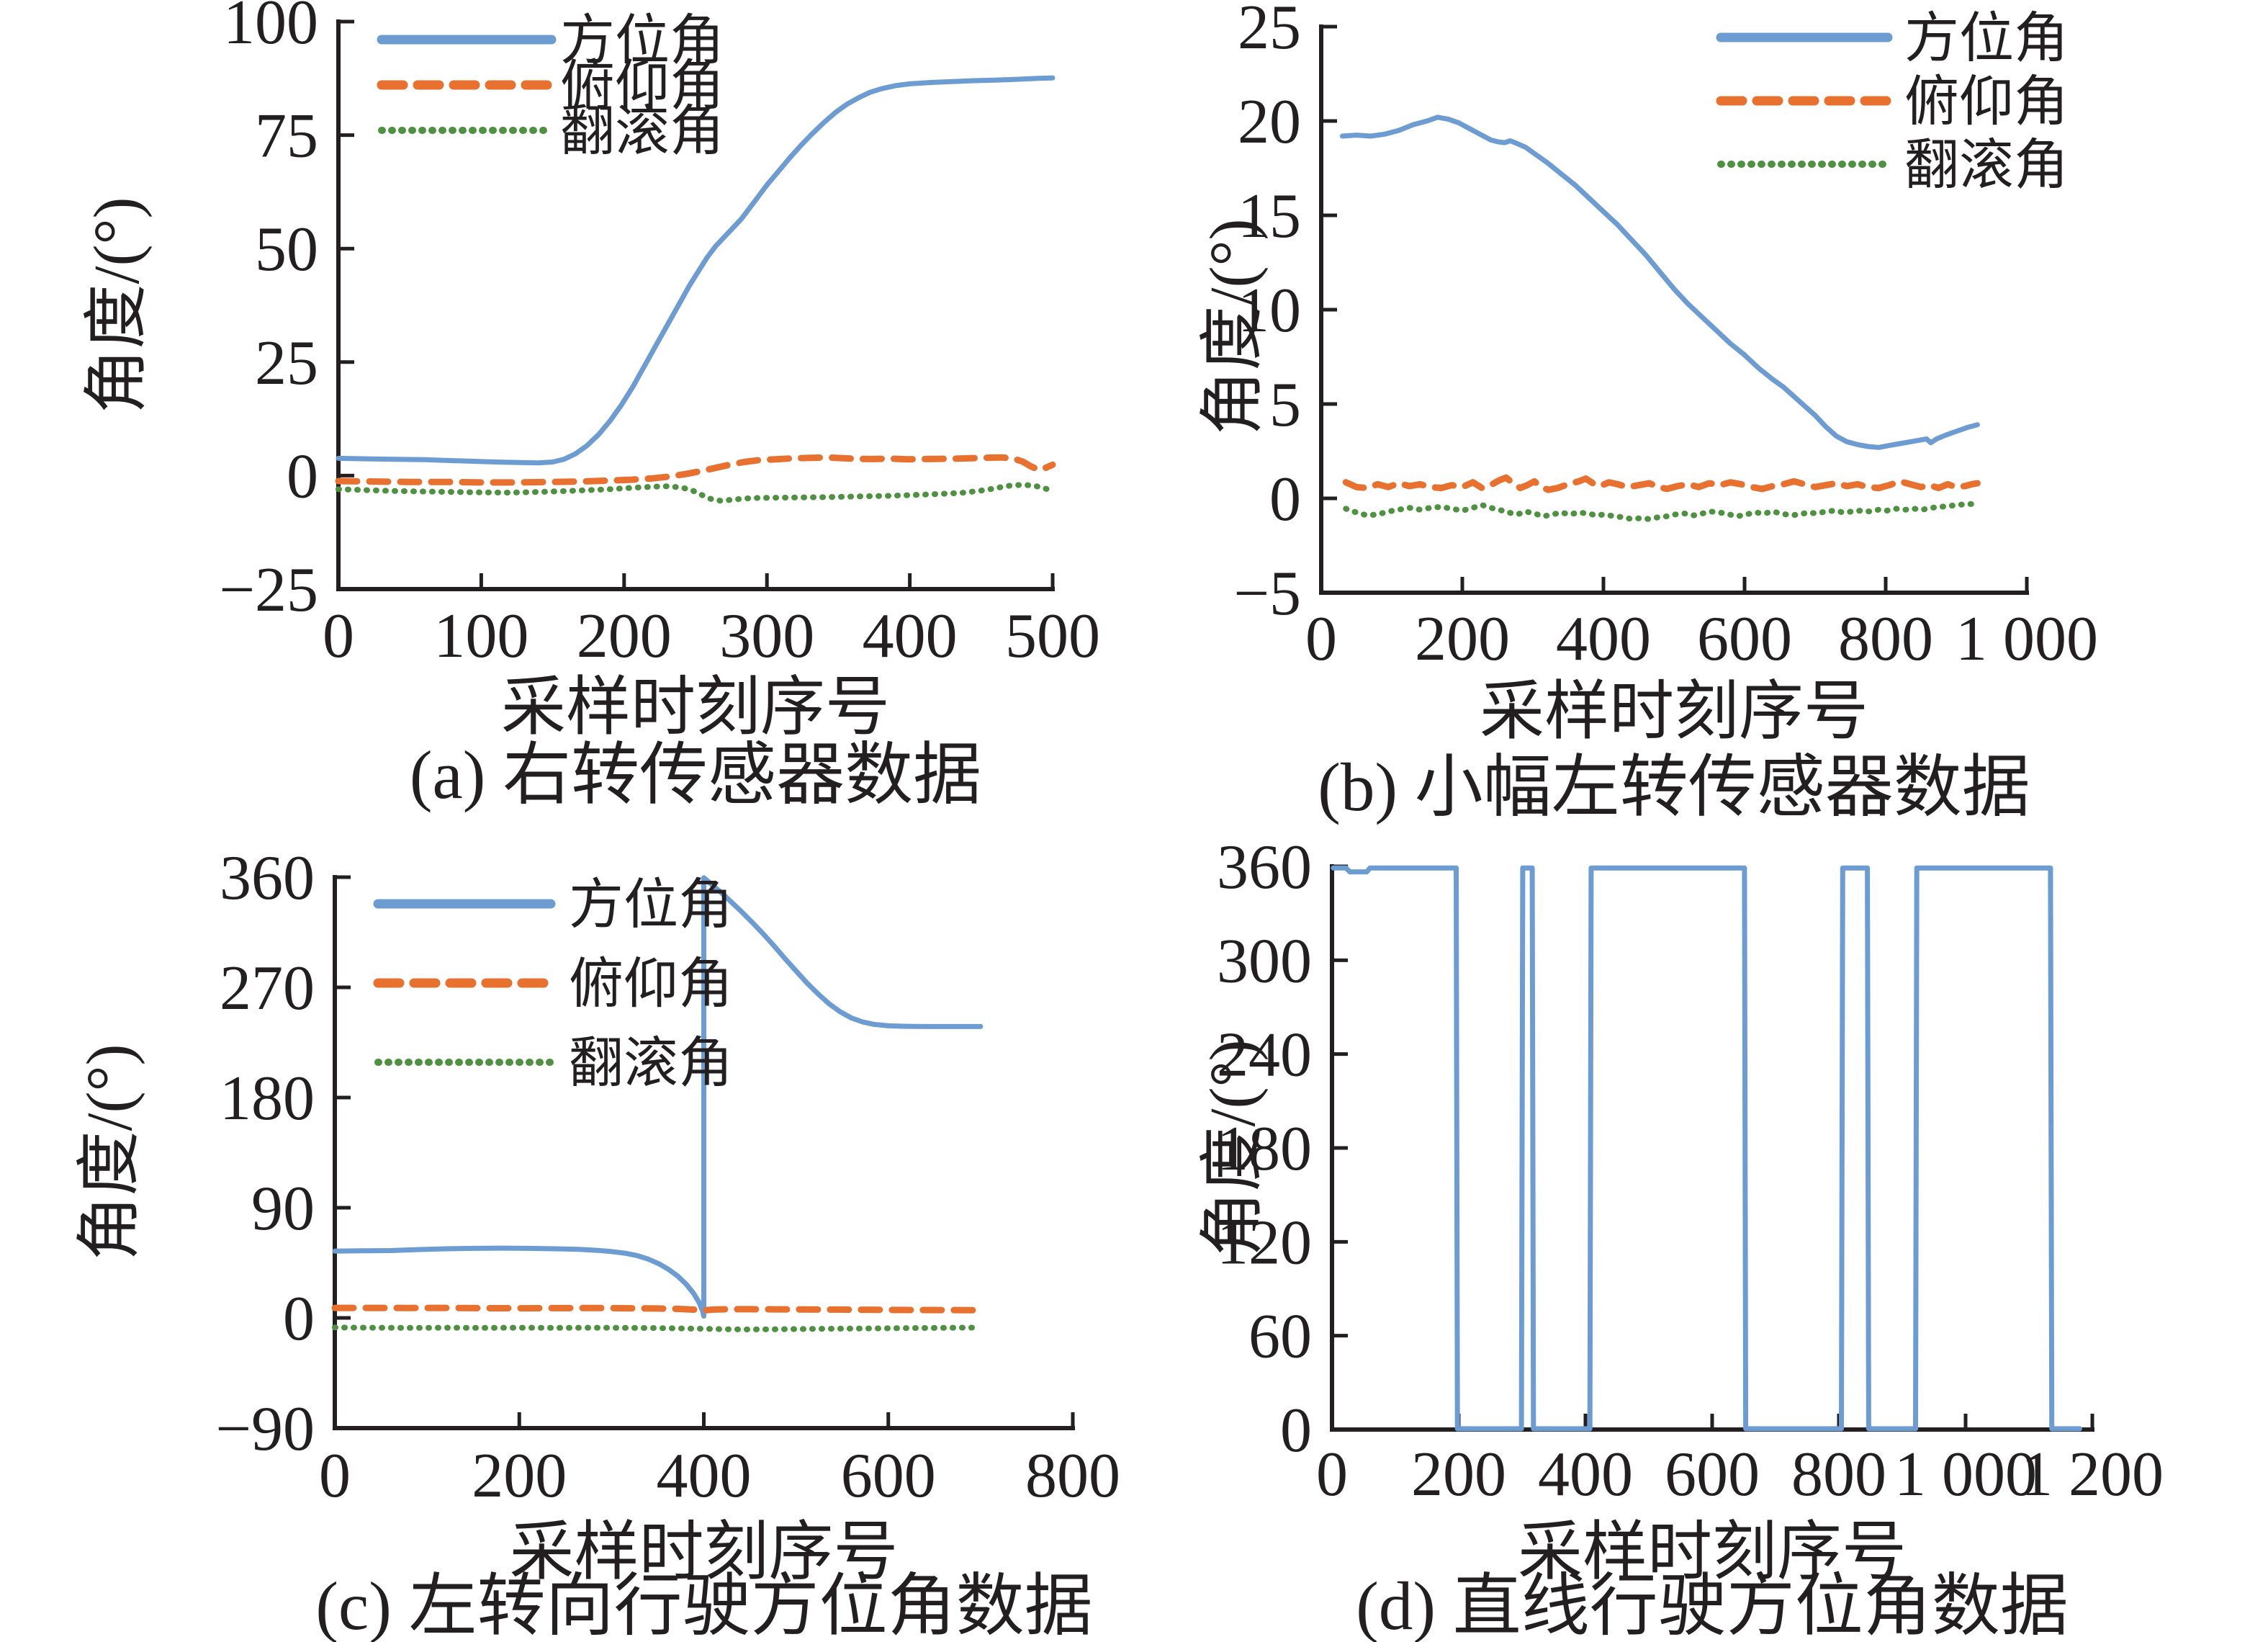 The width and height of the screenshot is (2268, 1642). I want to click on chart-caption: (a) 右转传感器数据, so click(695, 775).